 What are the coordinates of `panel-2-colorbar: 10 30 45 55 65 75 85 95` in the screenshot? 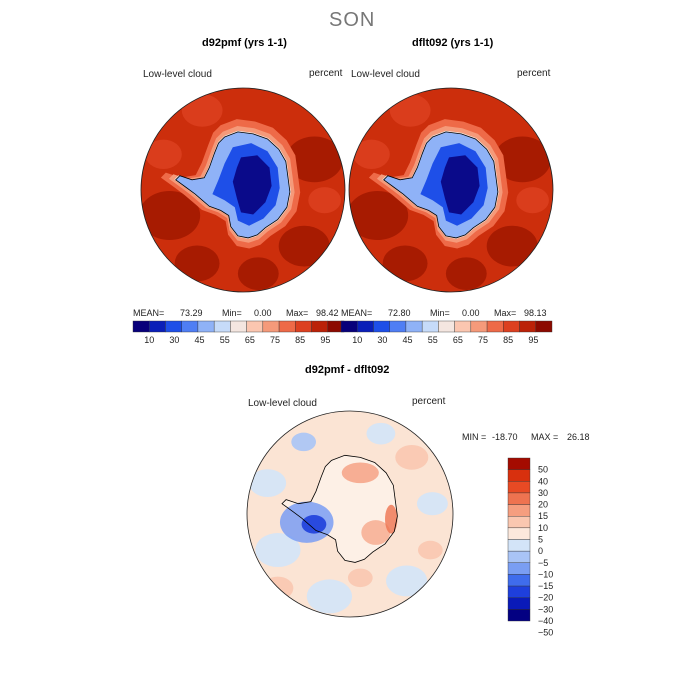 It's located at (446, 332).